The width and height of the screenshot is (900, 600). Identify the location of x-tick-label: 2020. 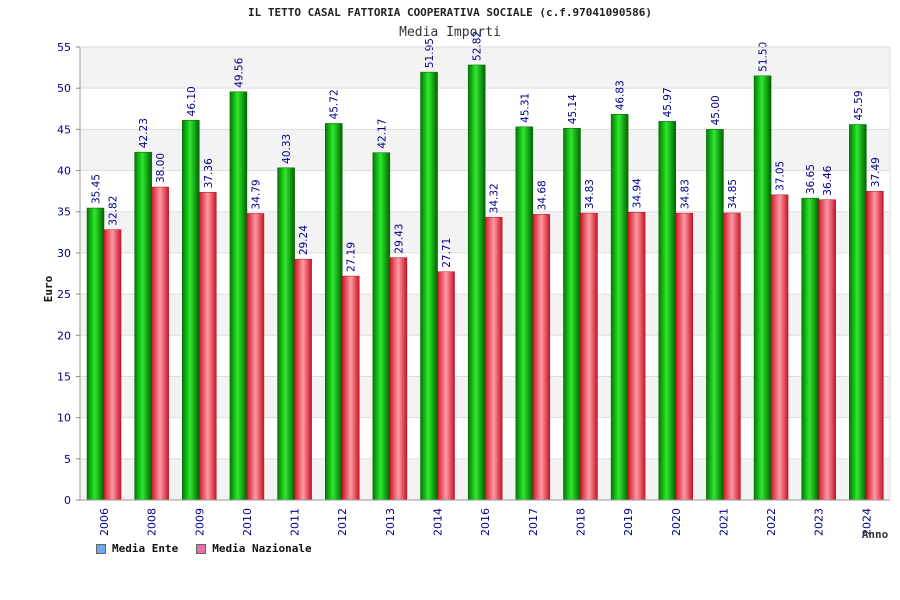
(676, 522).